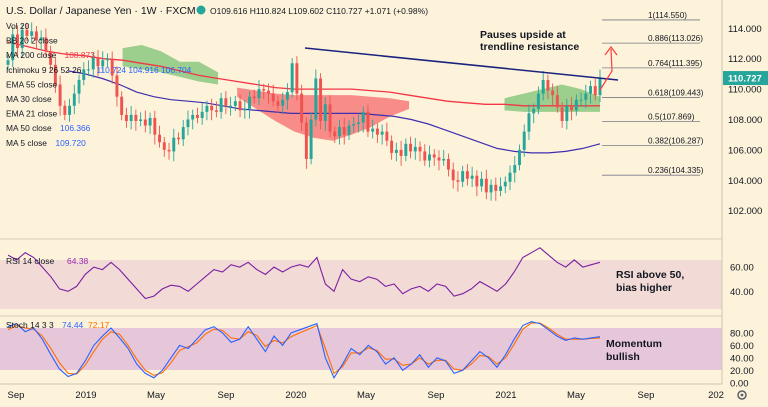 The height and width of the screenshot is (407, 768). I want to click on resistance-trendline, so click(461, 64).